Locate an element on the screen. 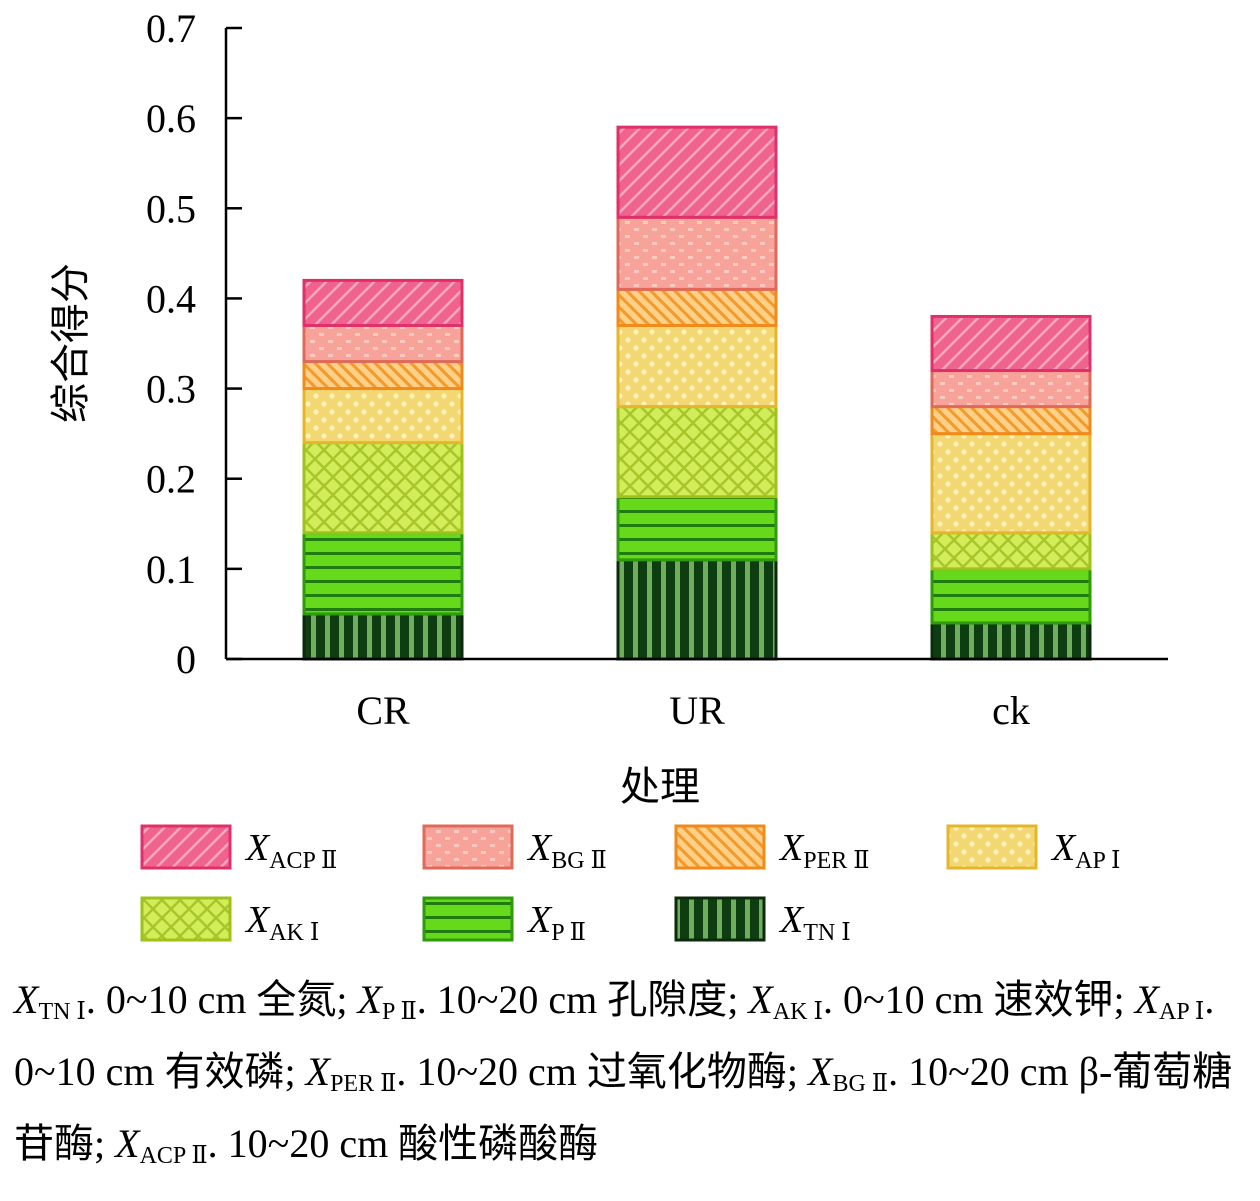 This screenshot has width=1260, height=1201. caption-sub: AK Ⅰ is located at coordinates (797, 1012).